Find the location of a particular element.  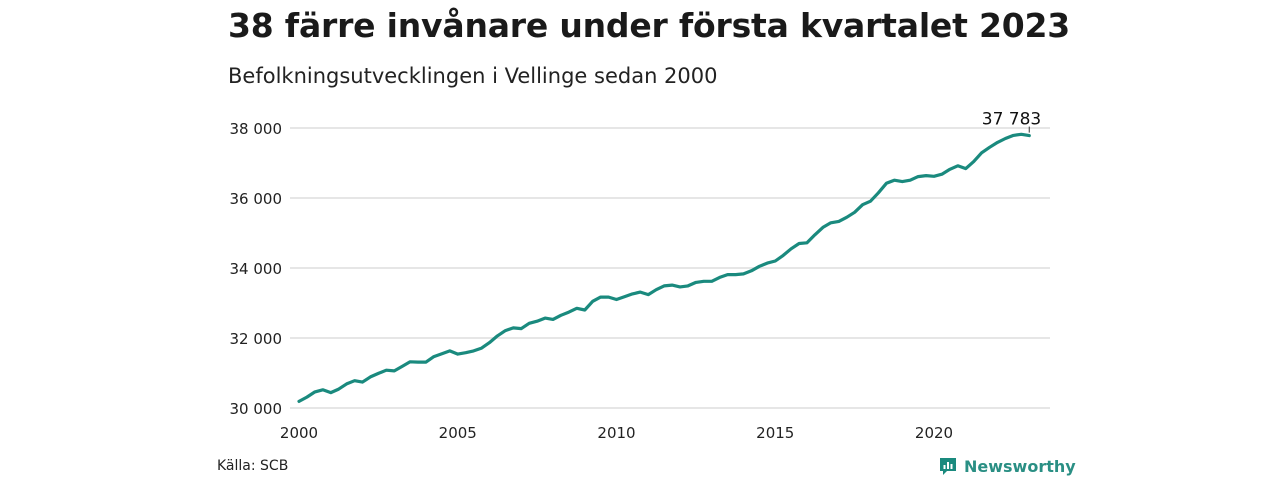

y-tick-label: 30 000 is located at coordinates (256, 409).